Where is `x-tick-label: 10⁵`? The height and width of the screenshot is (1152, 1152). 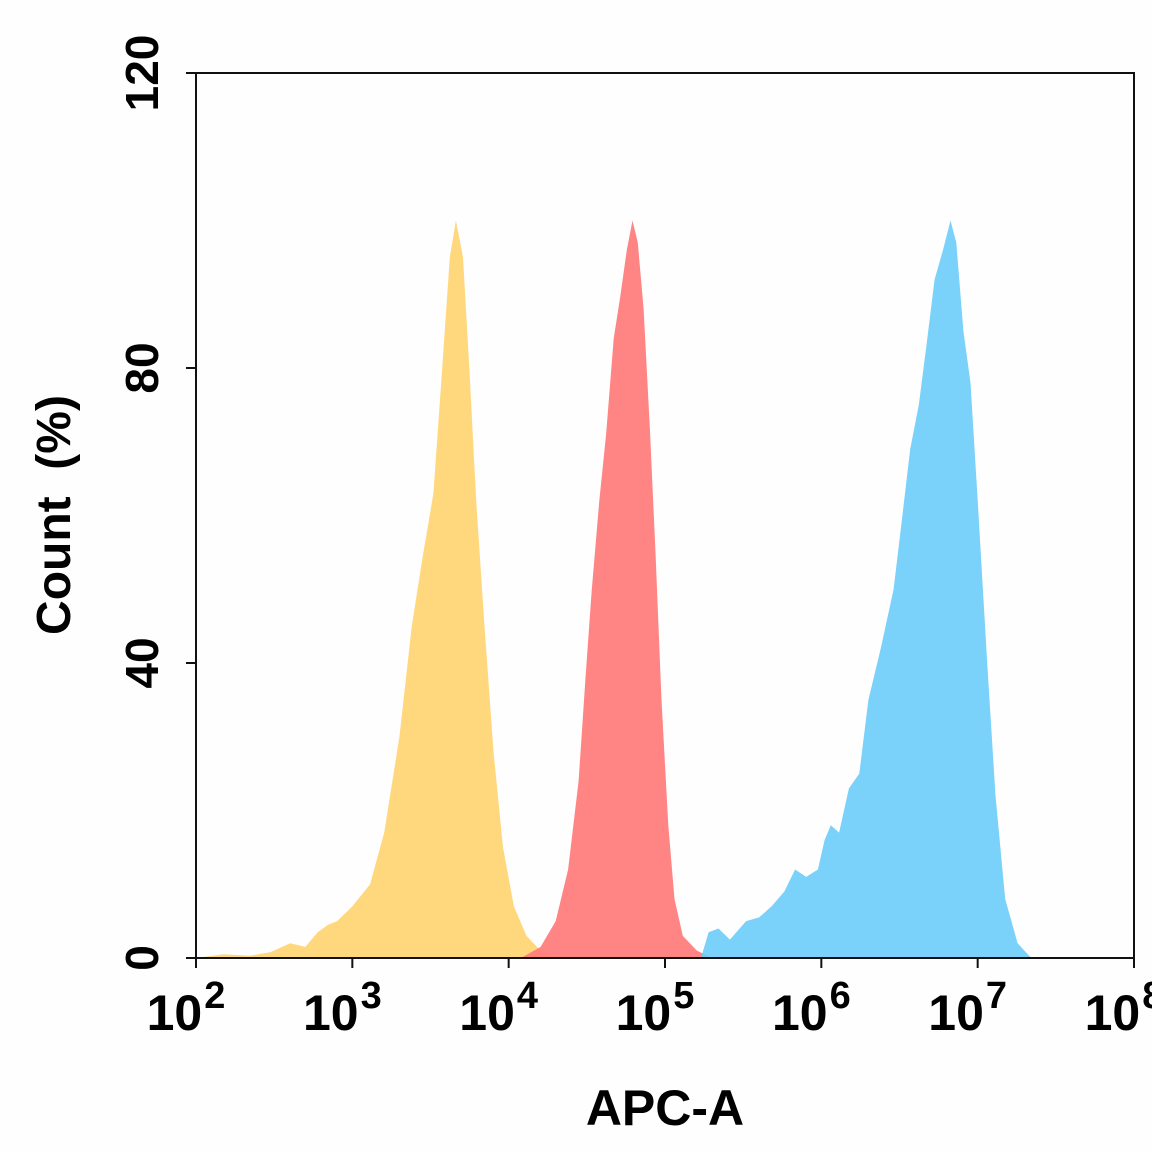
x-tick-label: 10⁵ is located at coordinates (655, 1008).